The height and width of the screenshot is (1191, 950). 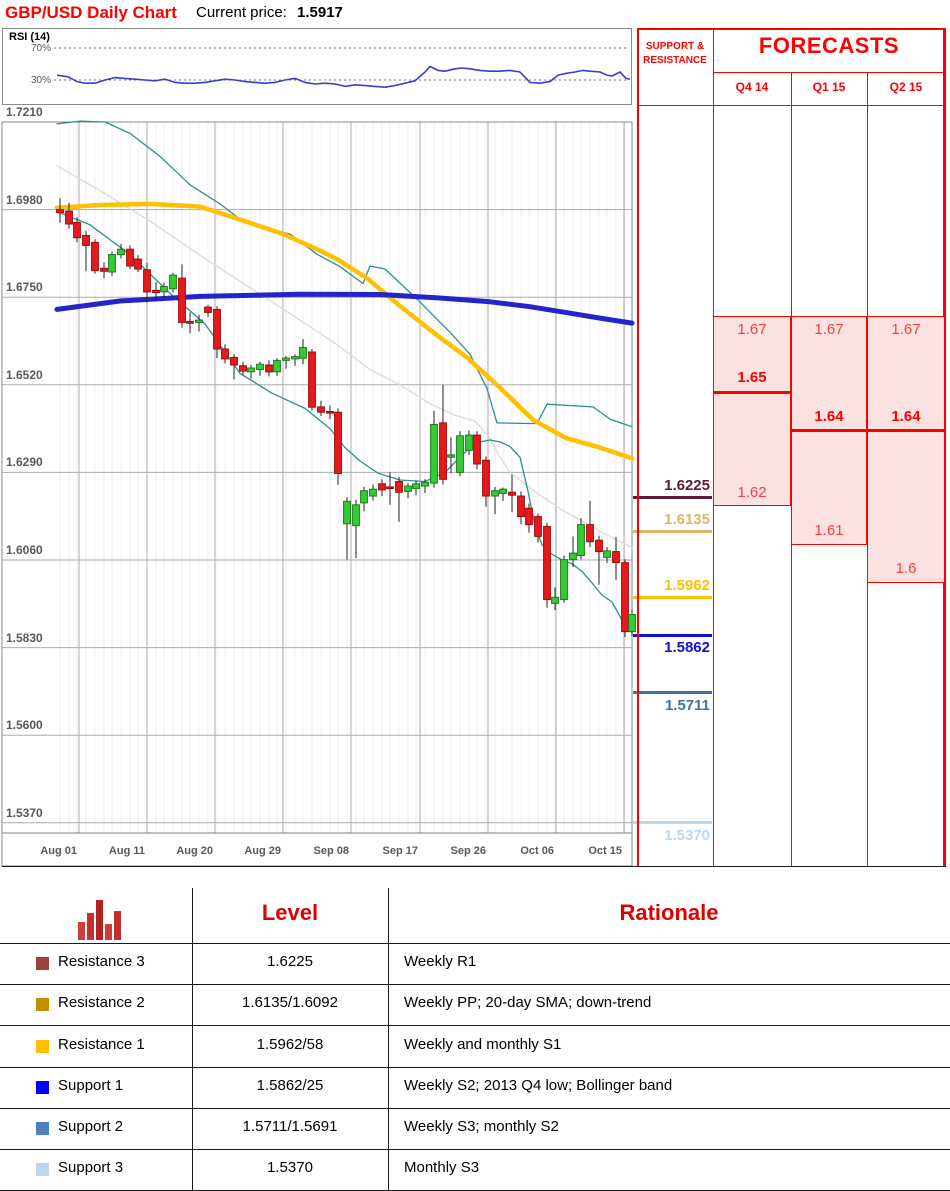 What do you see at coordinates (126, 851) in the screenshot?
I see `x-axis-label: Aug 11` at bounding box center [126, 851].